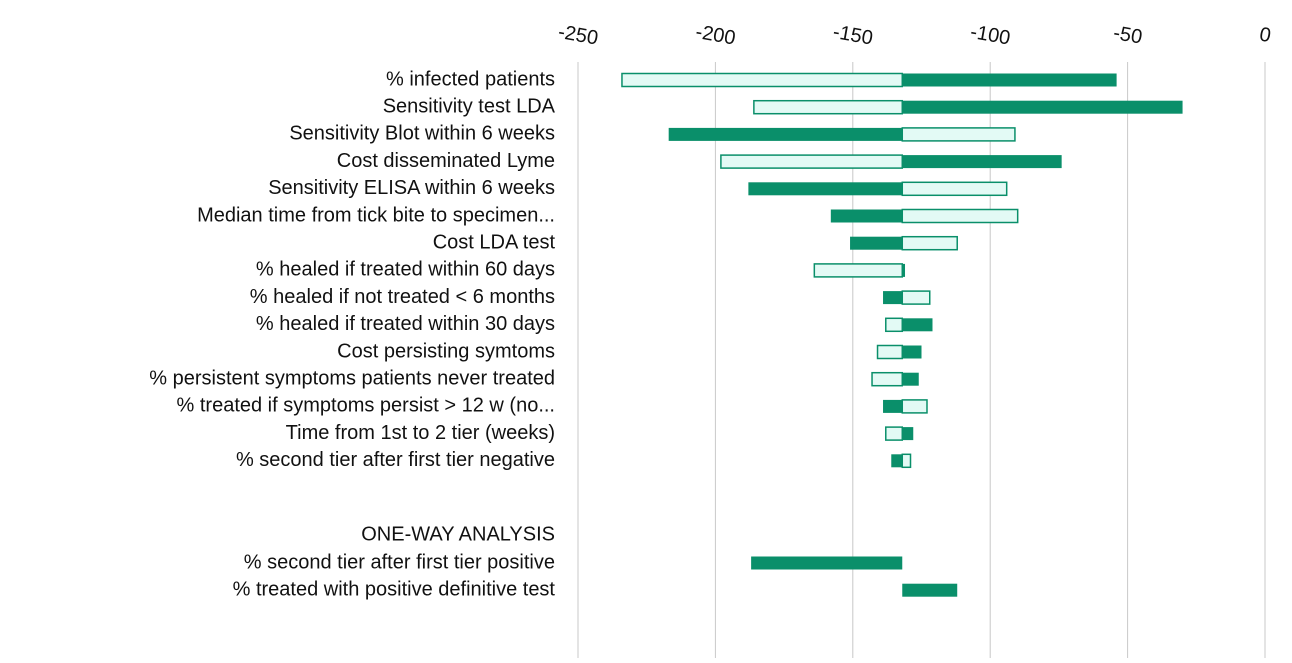 This screenshot has width=1292, height=663. I want to click on category-label: % healed if treated within 60 days, so click(405, 270).